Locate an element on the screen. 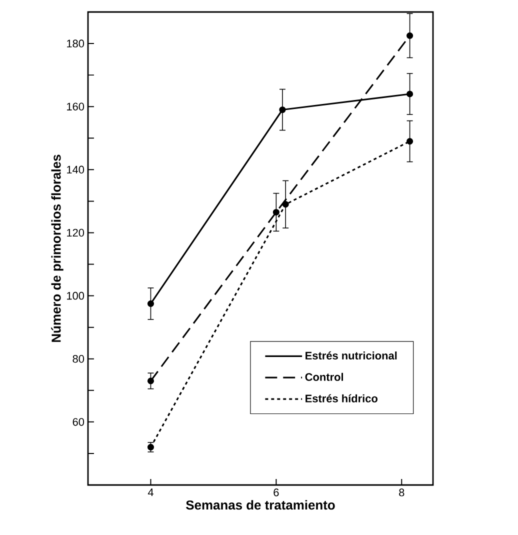 The height and width of the screenshot is (535, 518). y-tick-label: 160 is located at coordinates (75, 106).